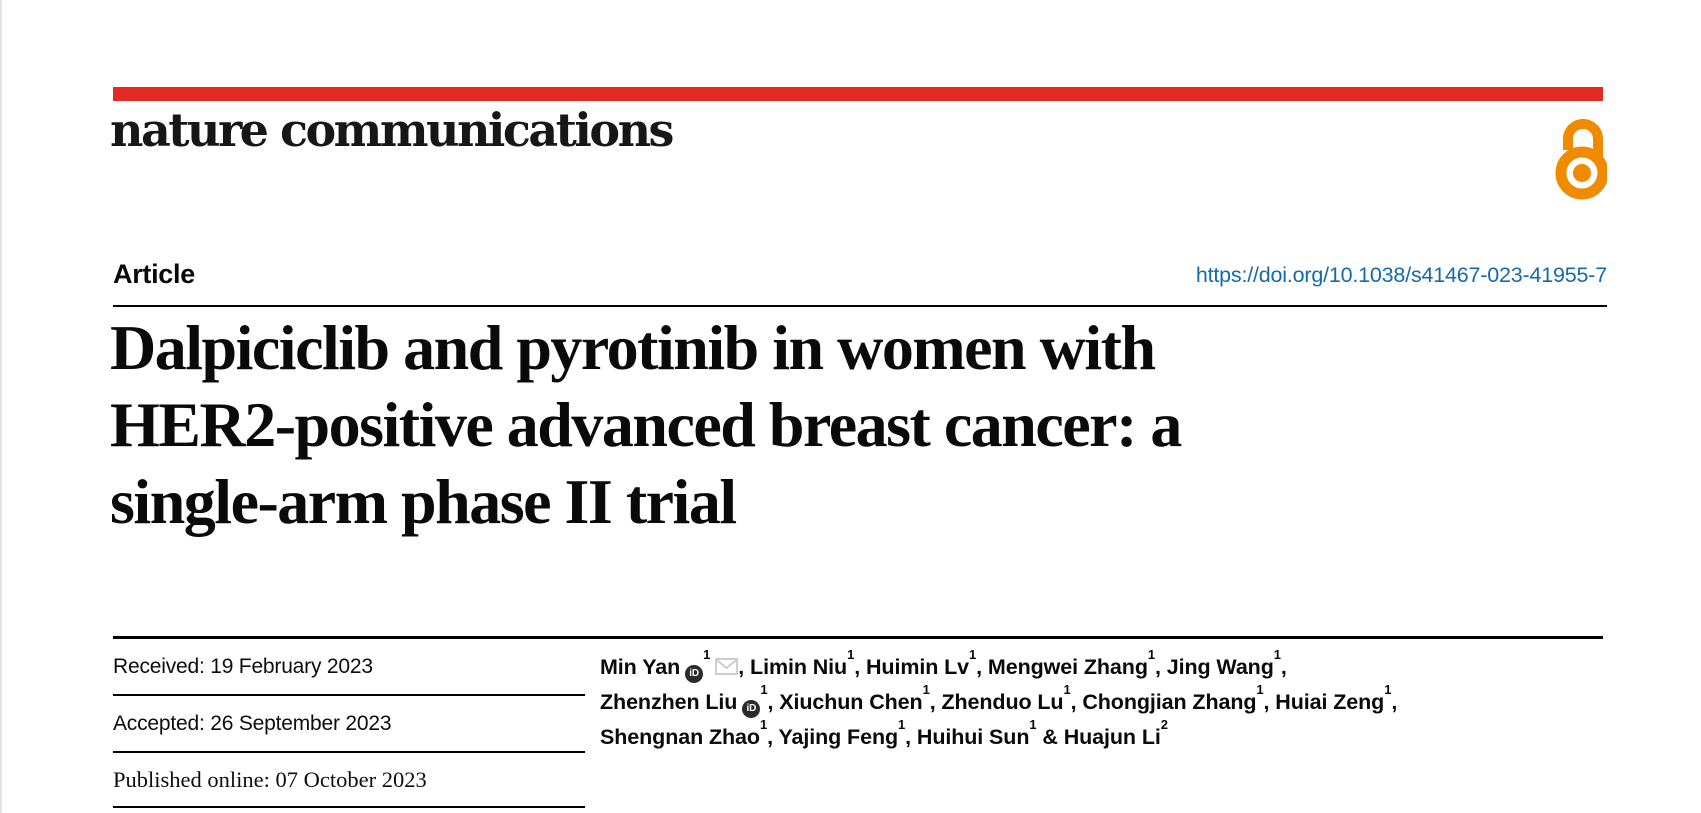 The height and width of the screenshot is (813, 1701). Describe the element at coordinates (858, 637) in the screenshot. I see `metadata-top-rule` at that location.